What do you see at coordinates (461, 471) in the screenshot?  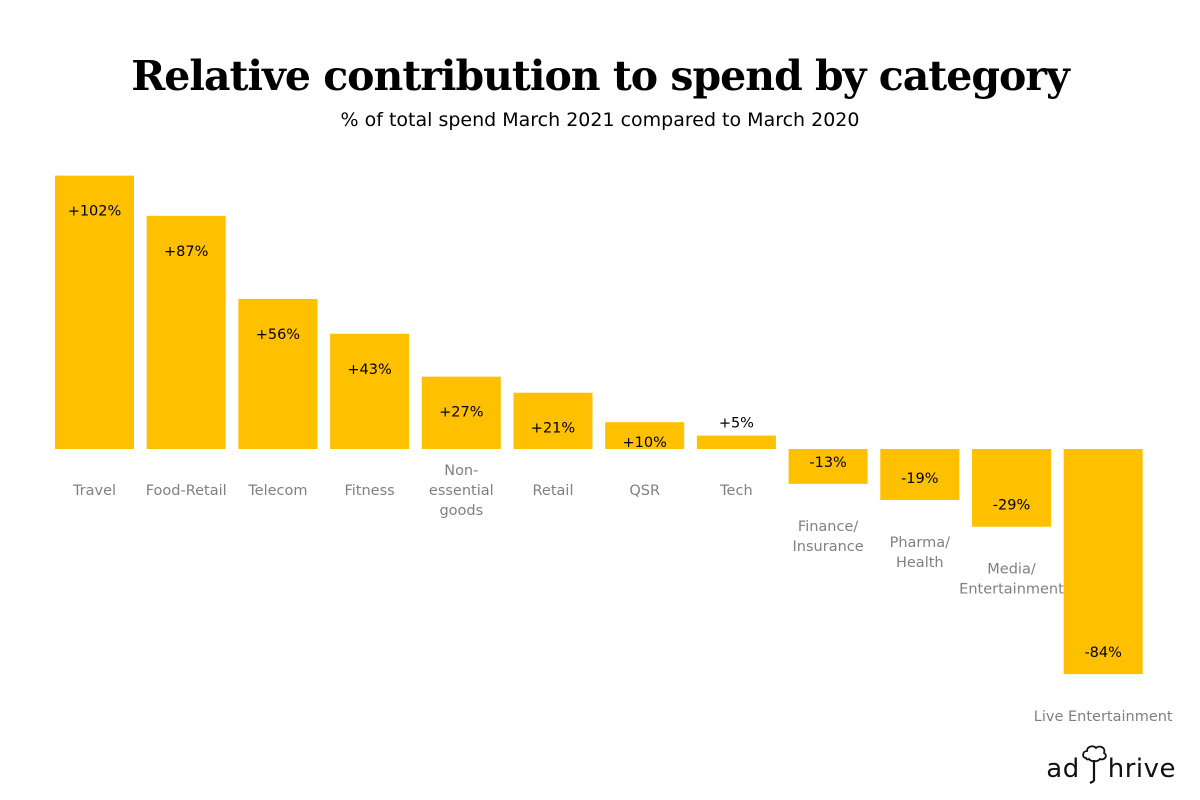 I see `category-label: Non-` at bounding box center [461, 471].